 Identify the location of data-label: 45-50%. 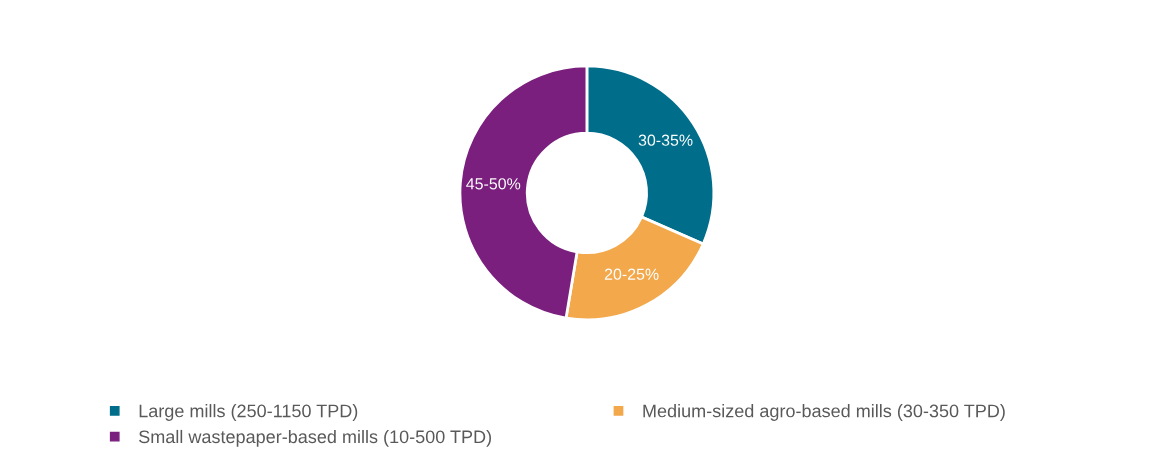
(493, 184).